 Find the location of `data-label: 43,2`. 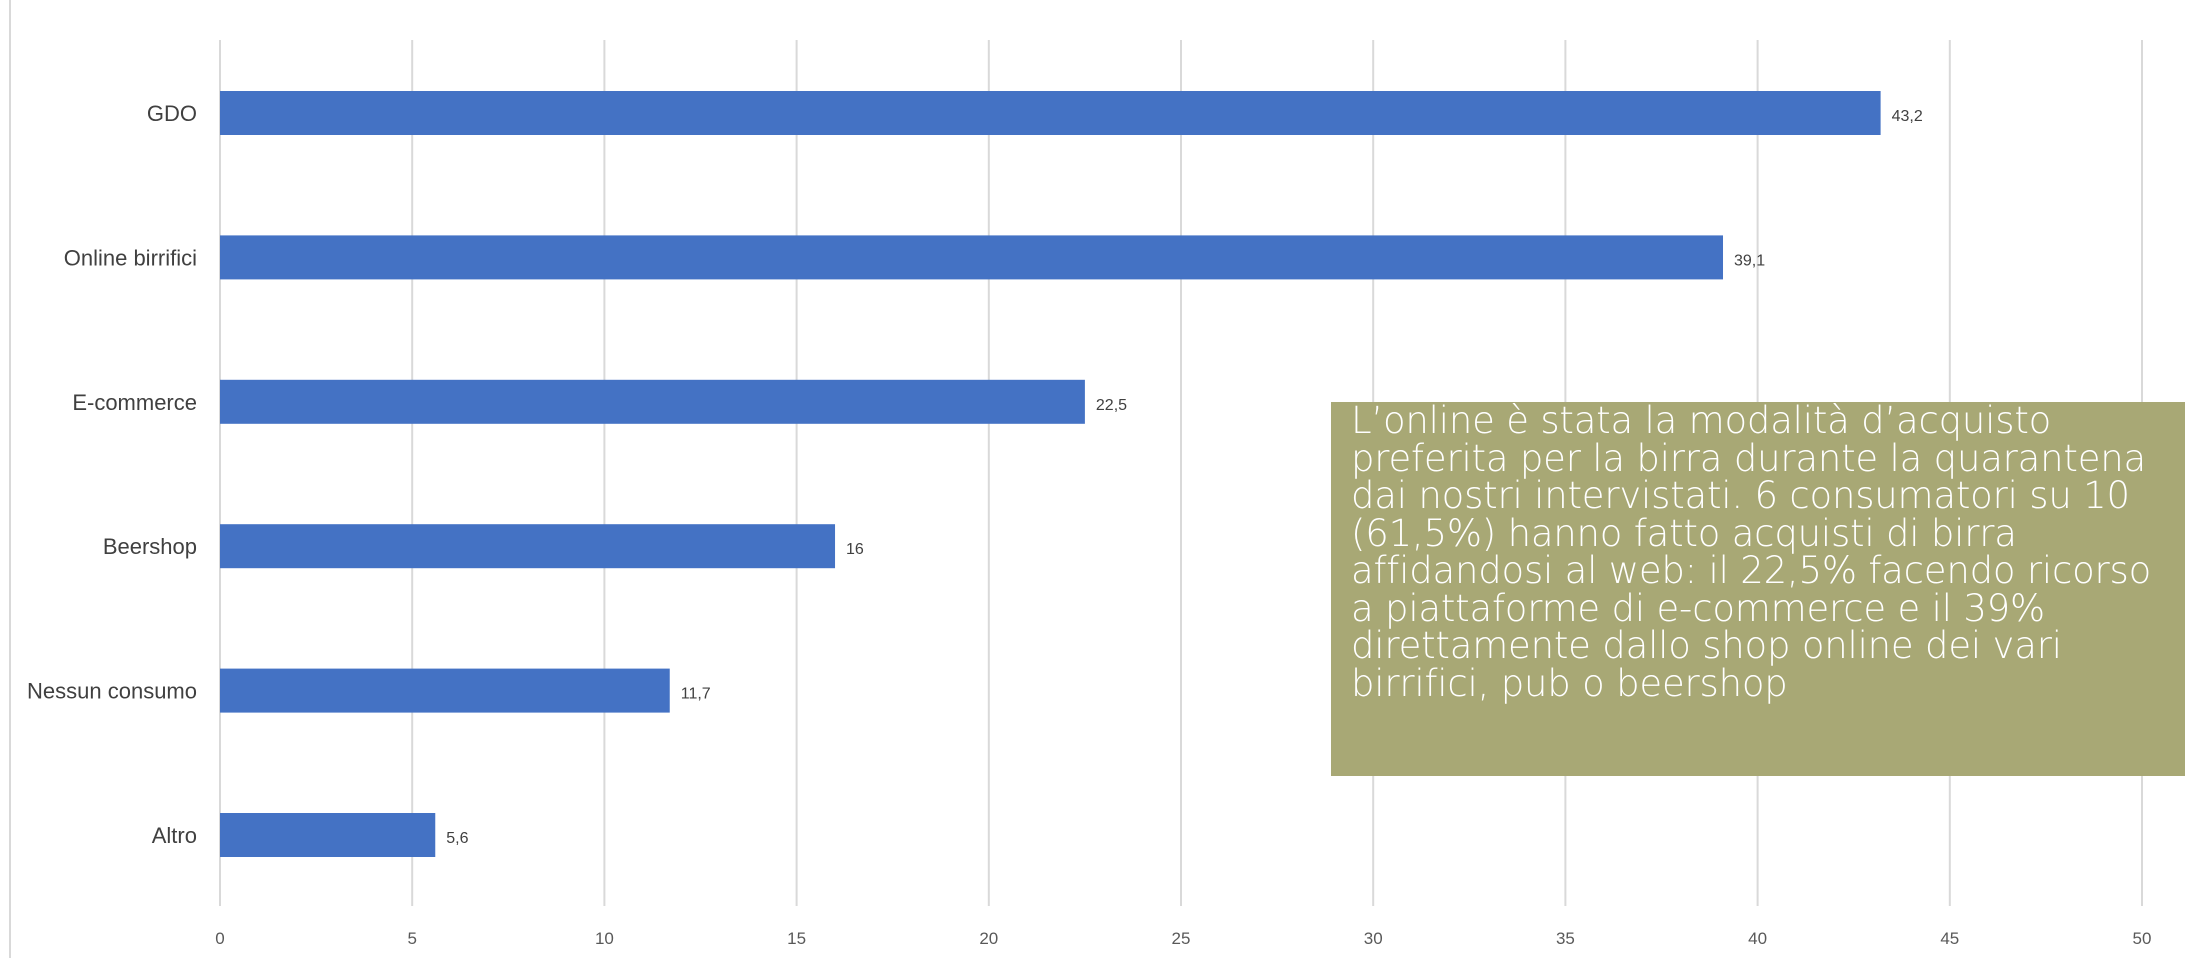

data-label: 43,2 is located at coordinates (1907, 116).